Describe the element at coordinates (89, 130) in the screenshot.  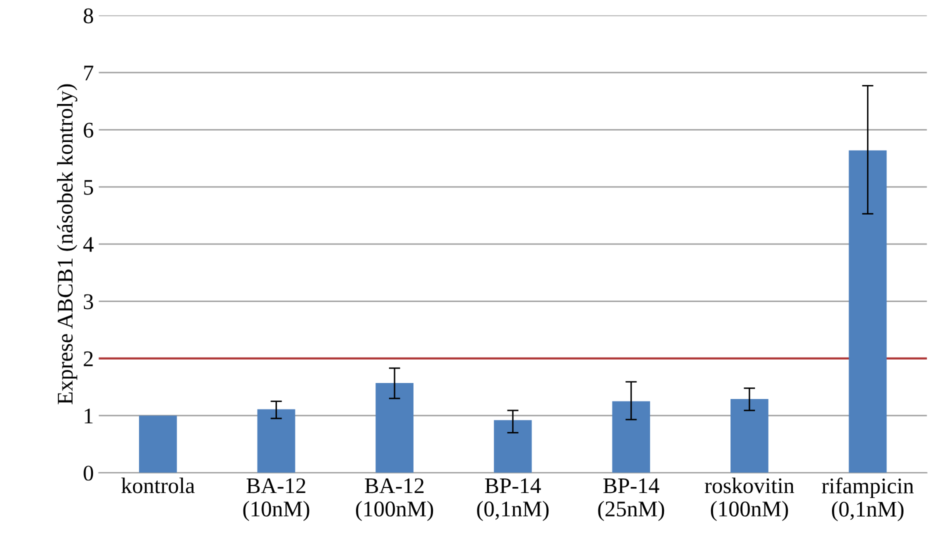
I see `y-tick-label: 6` at that location.